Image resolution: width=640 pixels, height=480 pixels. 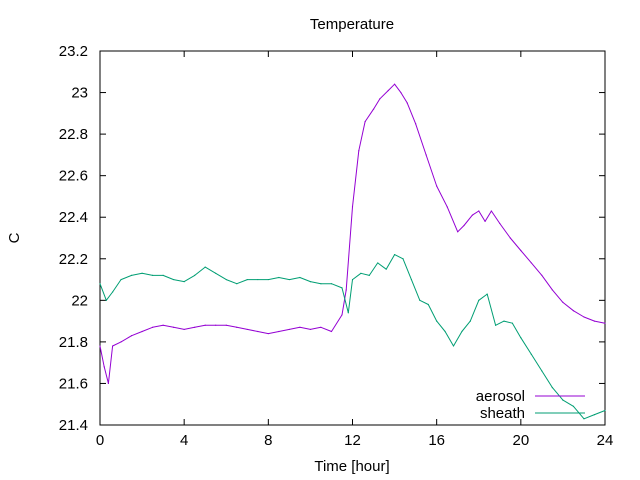 I want to click on x-tick-label: 0, so click(x=100, y=440).